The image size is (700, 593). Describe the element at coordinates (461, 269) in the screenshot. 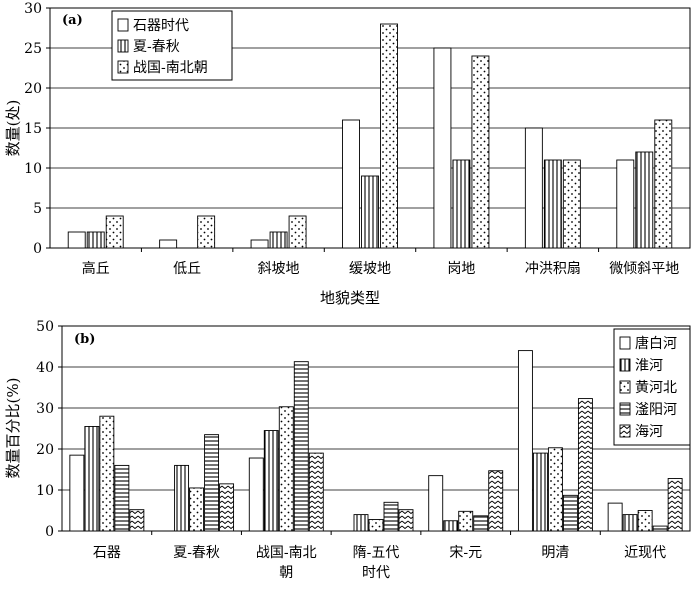

I see `panel-a-category-label: 岗地` at that location.